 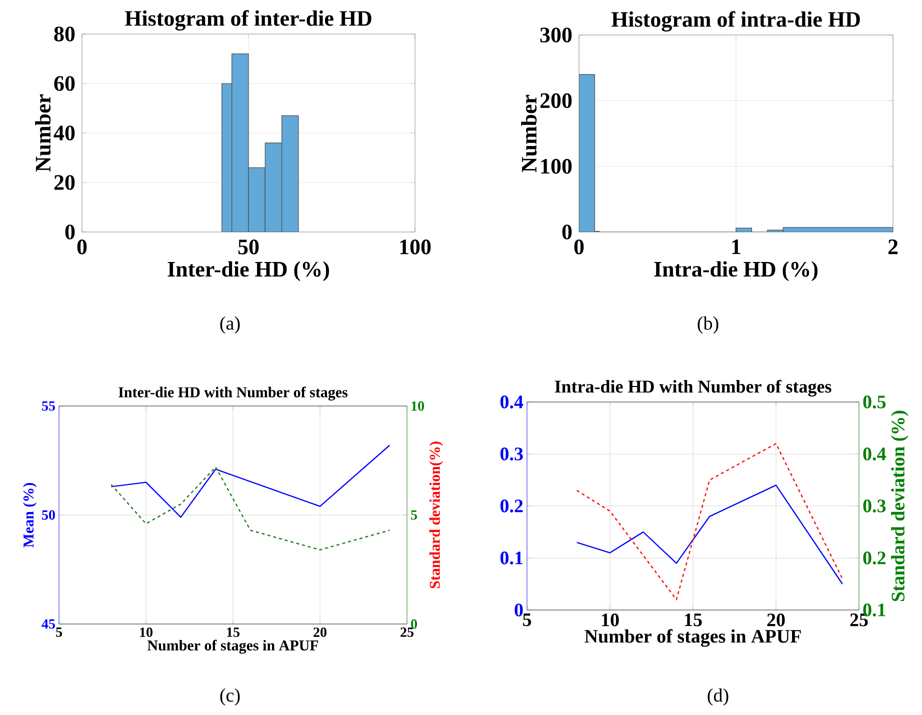 What do you see at coordinates (436, 515) in the screenshot?
I see `y2-axis-title: Standard deviation(%)` at bounding box center [436, 515].